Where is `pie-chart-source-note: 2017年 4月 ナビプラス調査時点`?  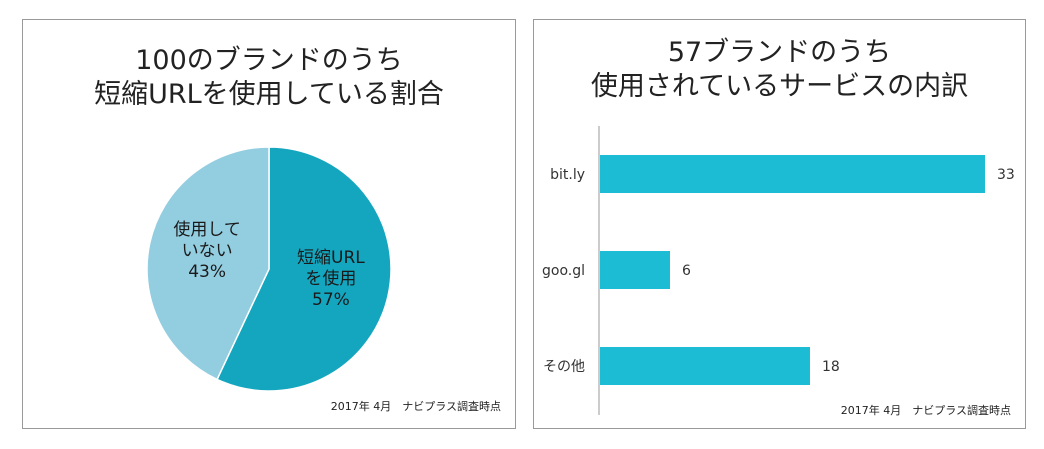
pie-chart-source-note: 2017年 4月 ナビプラス調査時点 is located at coordinates (415, 406).